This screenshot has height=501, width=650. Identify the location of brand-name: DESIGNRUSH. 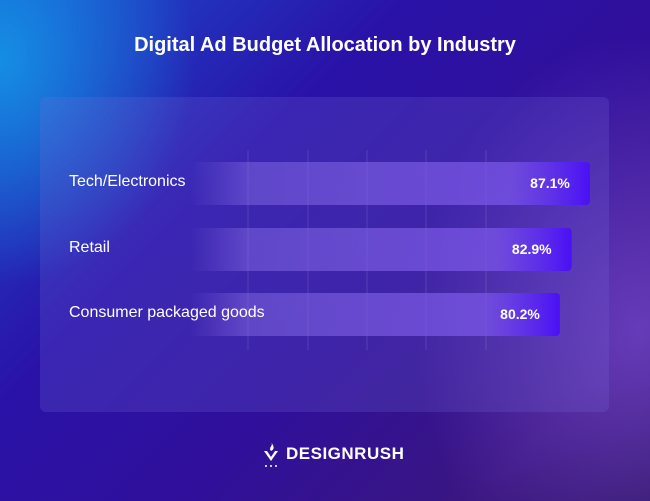
(345, 453).